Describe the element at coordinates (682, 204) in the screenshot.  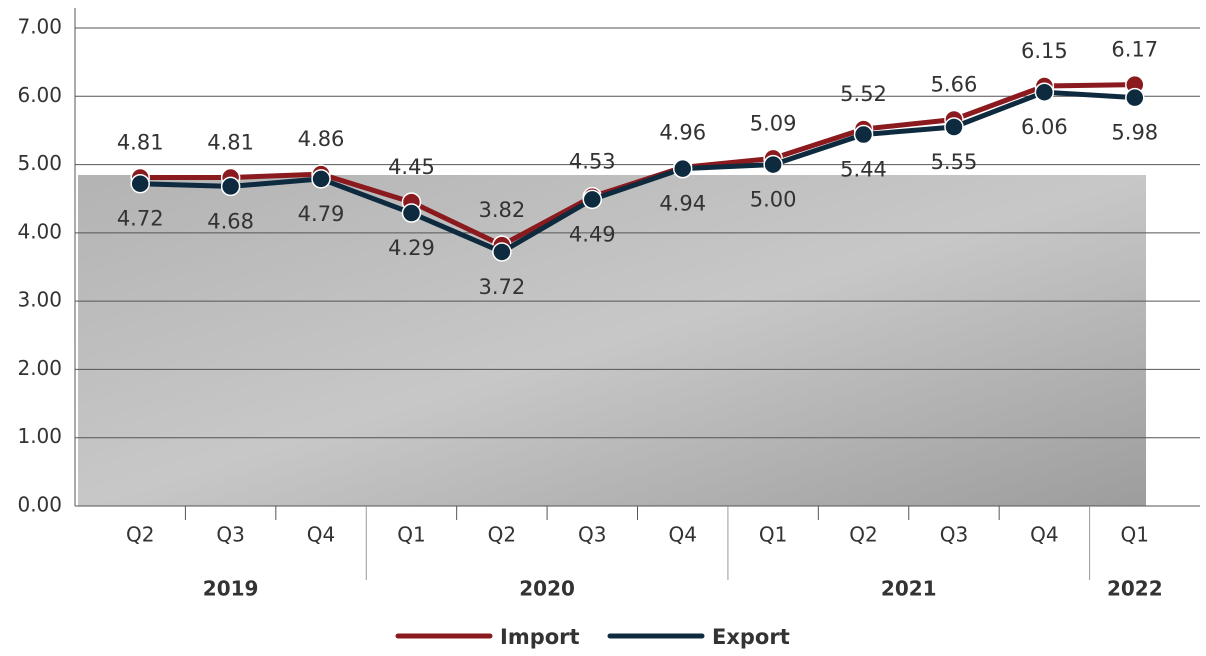
I see `value-label: 4.94` at that location.